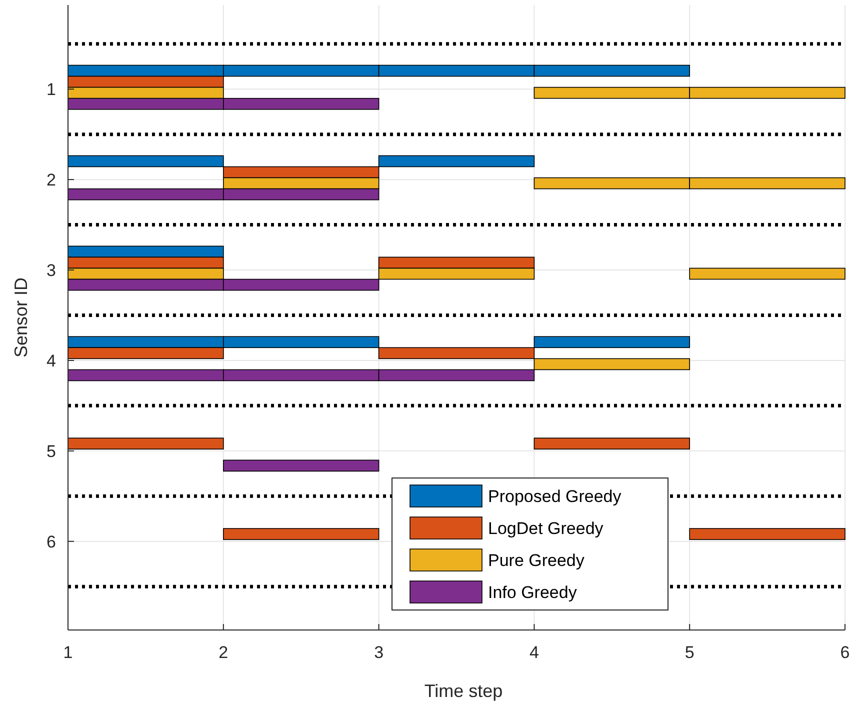  Describe the element at coordinates (51, 451) in the screenshot. I see `y-tick-label: 5` at that location.